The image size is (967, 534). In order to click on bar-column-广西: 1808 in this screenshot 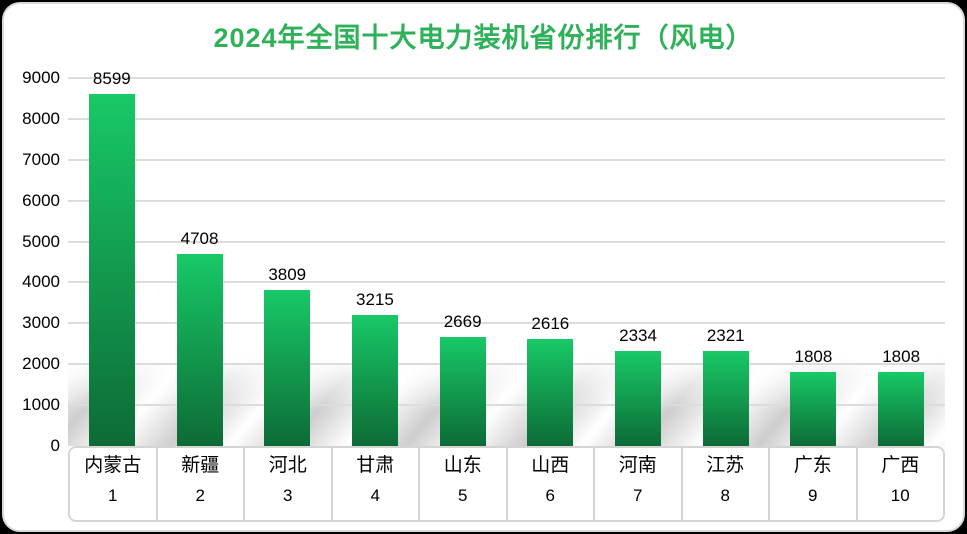, I will do `click(901, 262)`.